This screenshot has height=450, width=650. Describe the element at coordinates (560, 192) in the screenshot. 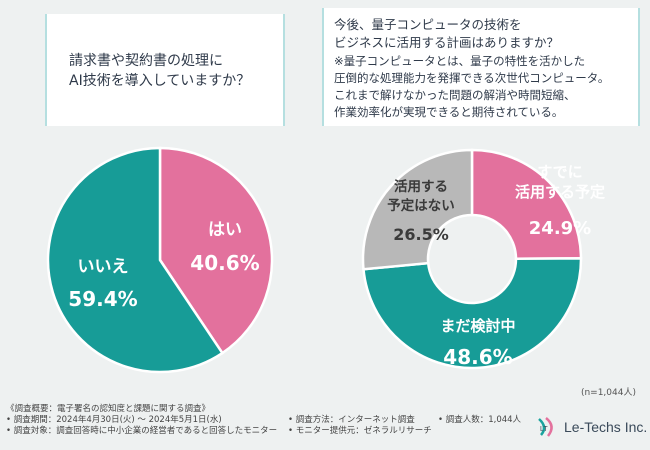

I see `label-already-2: 活用する予定` at that location.